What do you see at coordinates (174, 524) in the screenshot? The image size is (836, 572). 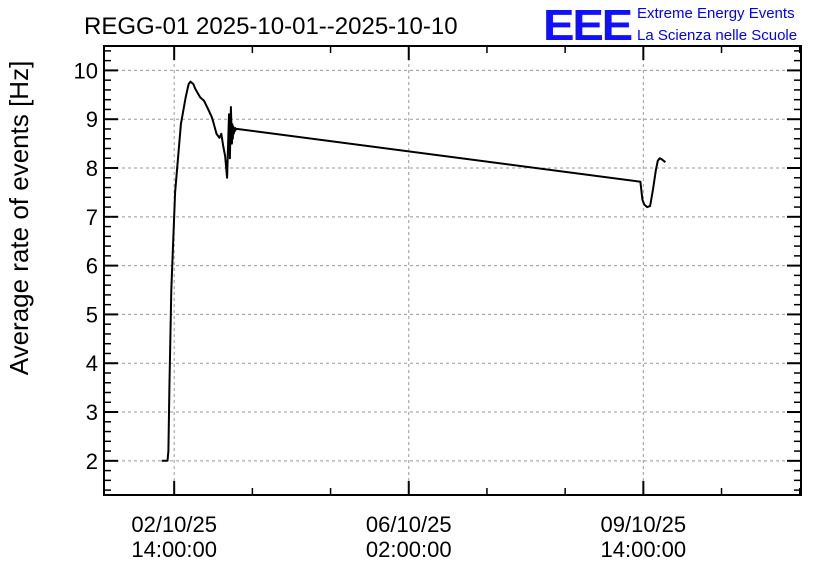 I see `x-tick-date: 02/10/25` at bounding box center [174, 524].